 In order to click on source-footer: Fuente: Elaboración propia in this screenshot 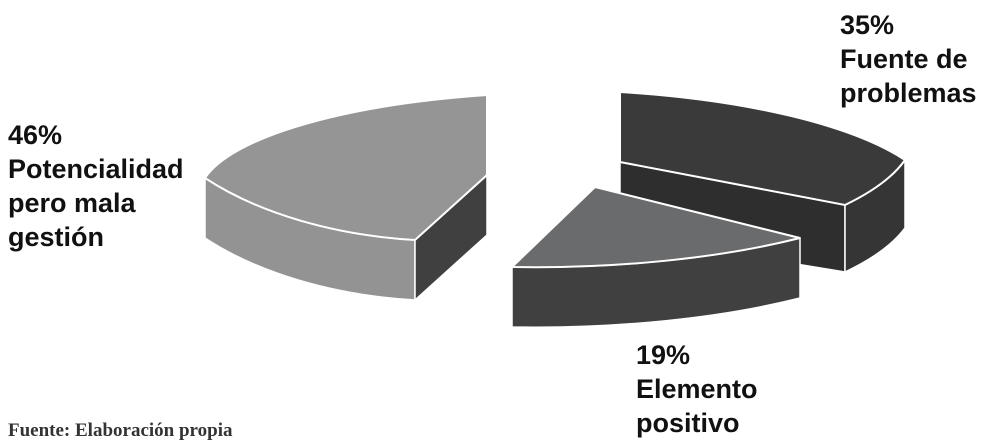, I will do `click(120, 430)`.